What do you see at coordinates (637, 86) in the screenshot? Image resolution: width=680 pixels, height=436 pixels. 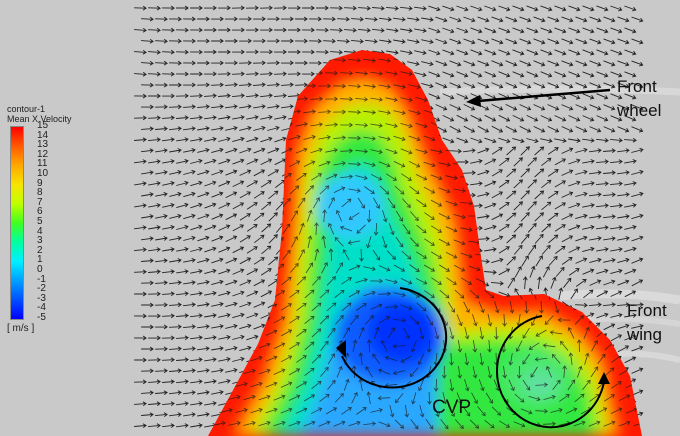 I see `front-wheel-label-line1: Front` at bounding box center [637, 86].